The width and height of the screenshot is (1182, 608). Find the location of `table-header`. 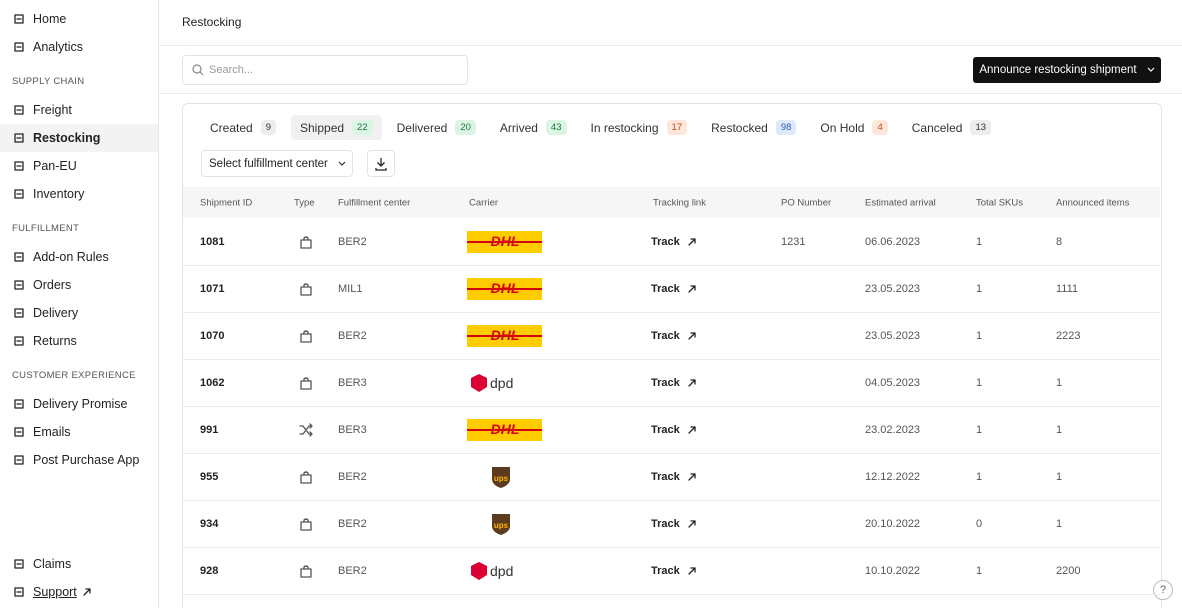

table-header is located at coordinates (671, 202).